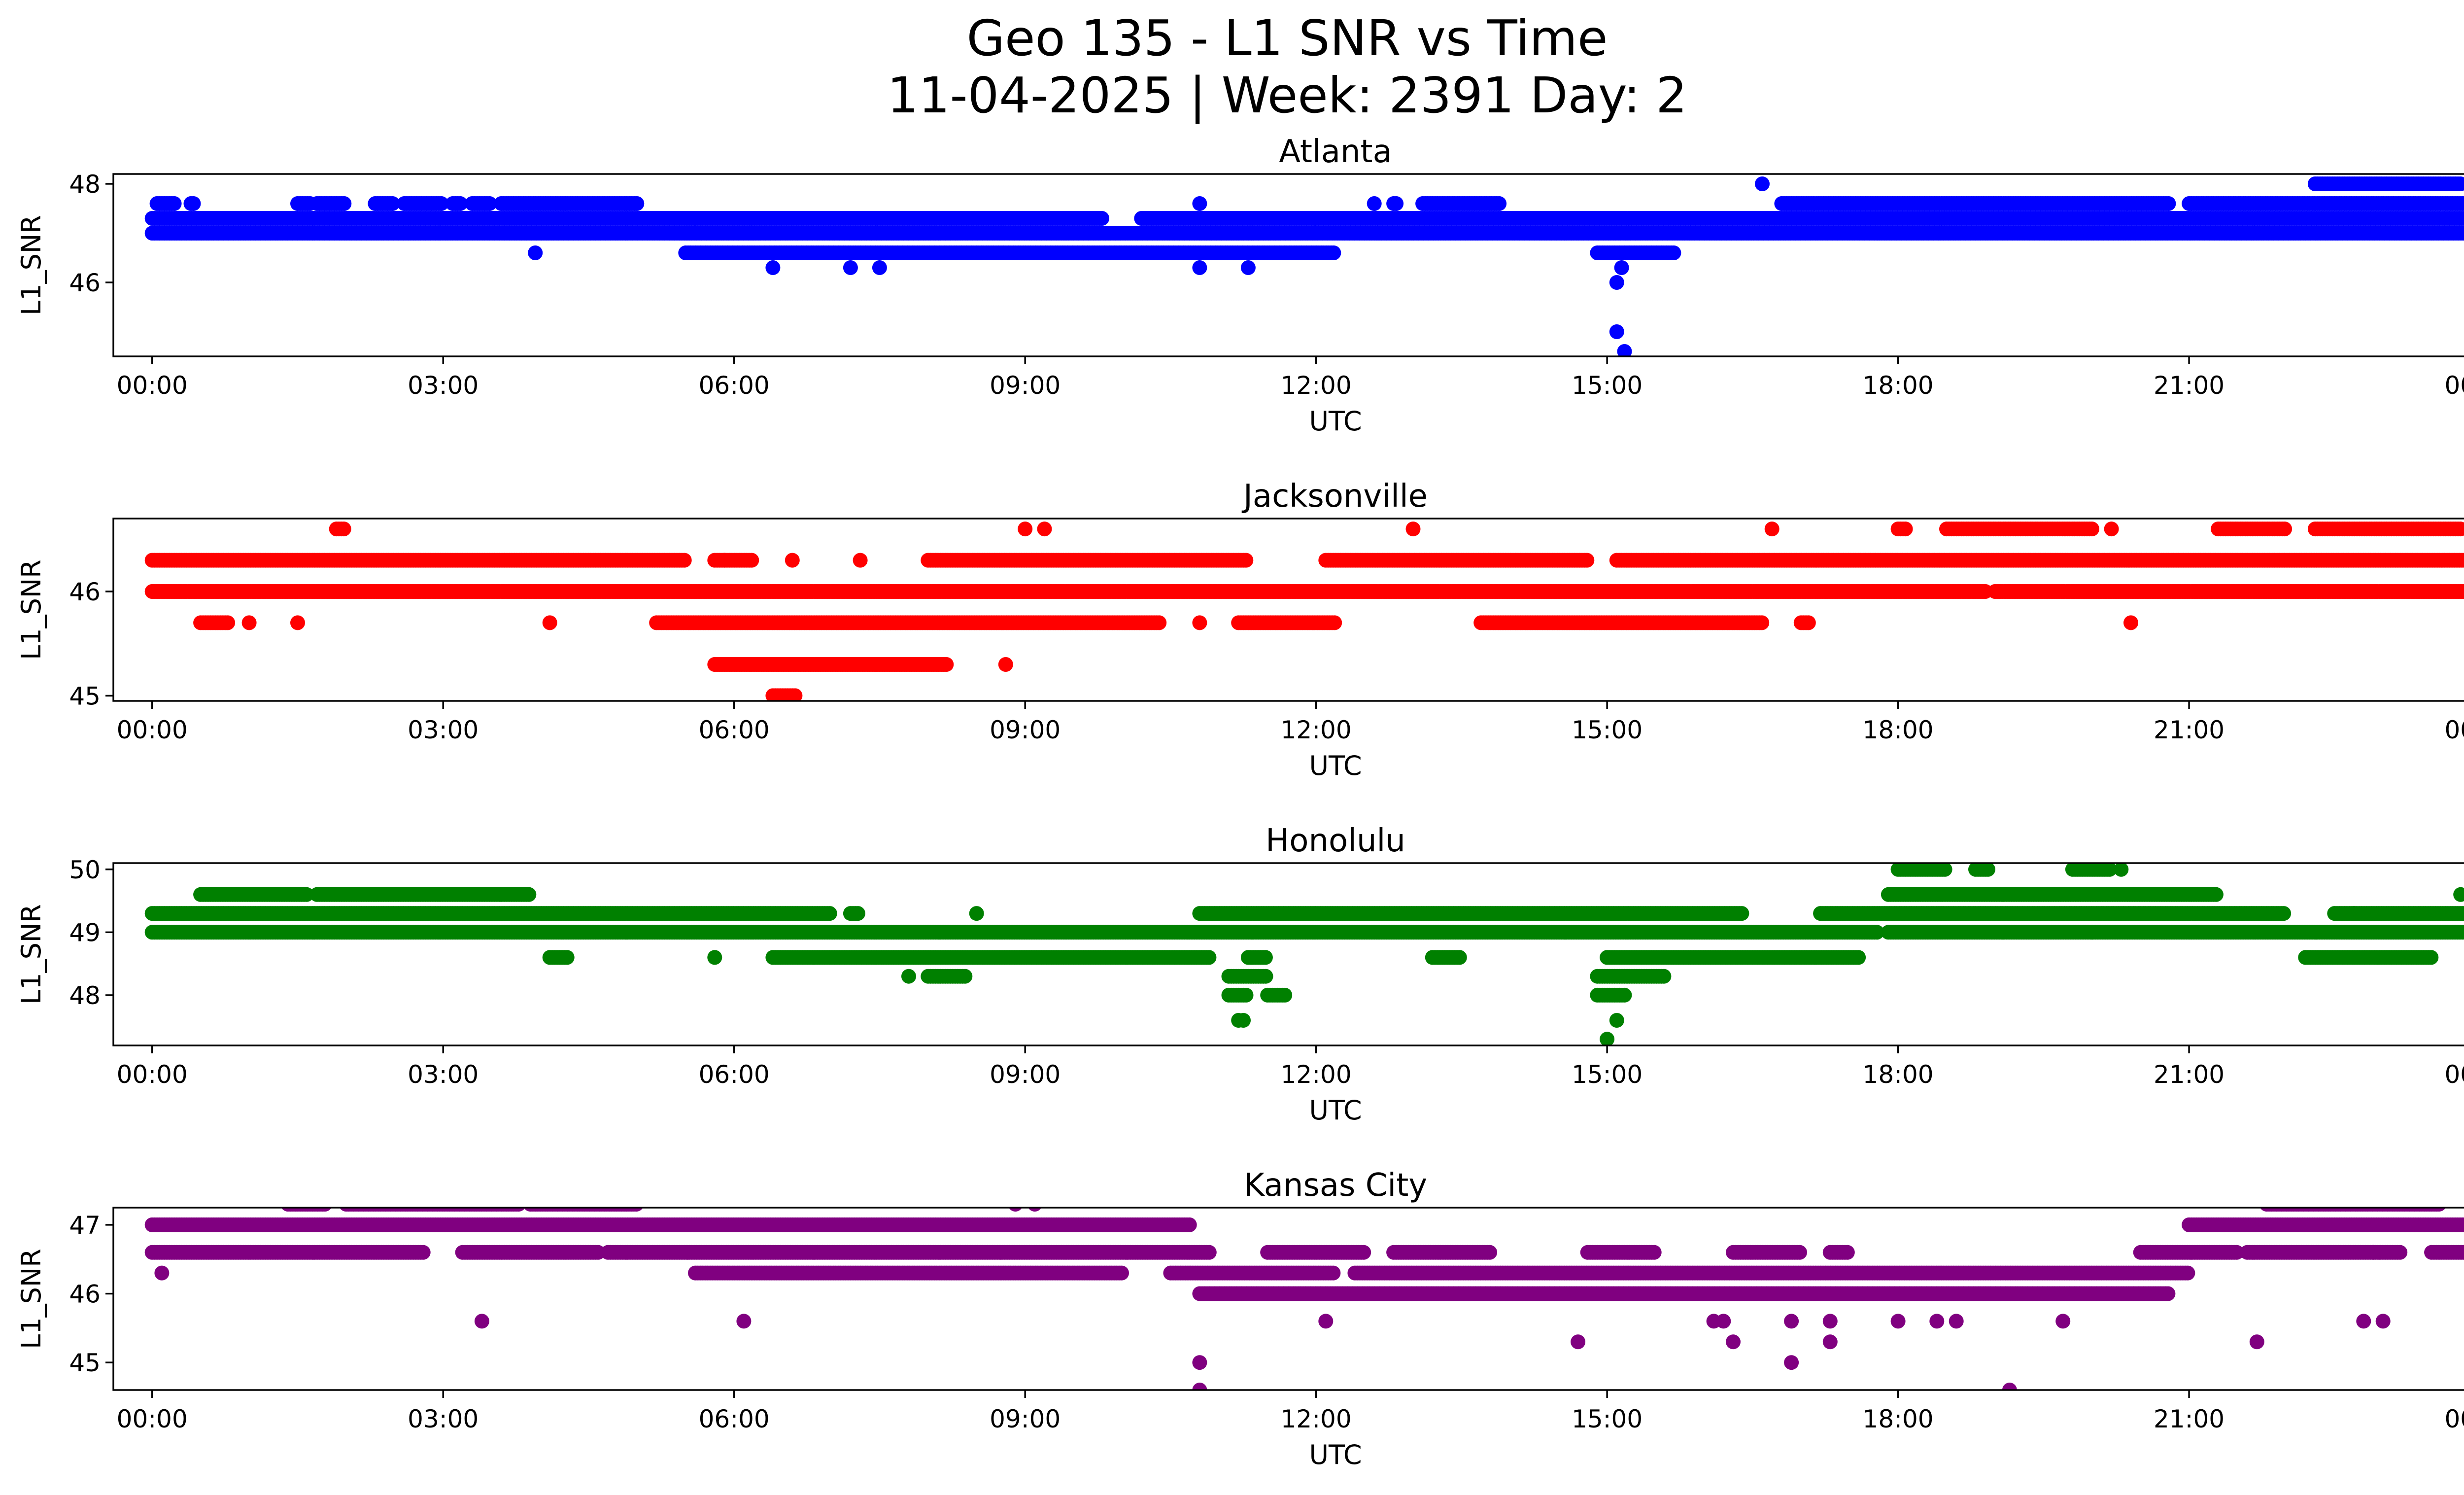  What do you see at coordinates (1287, 38) in the screenshot?
I see `figure-title-line-1: Geo 135 - L1 SNR vs Time` at bounding box center [1287, 38].